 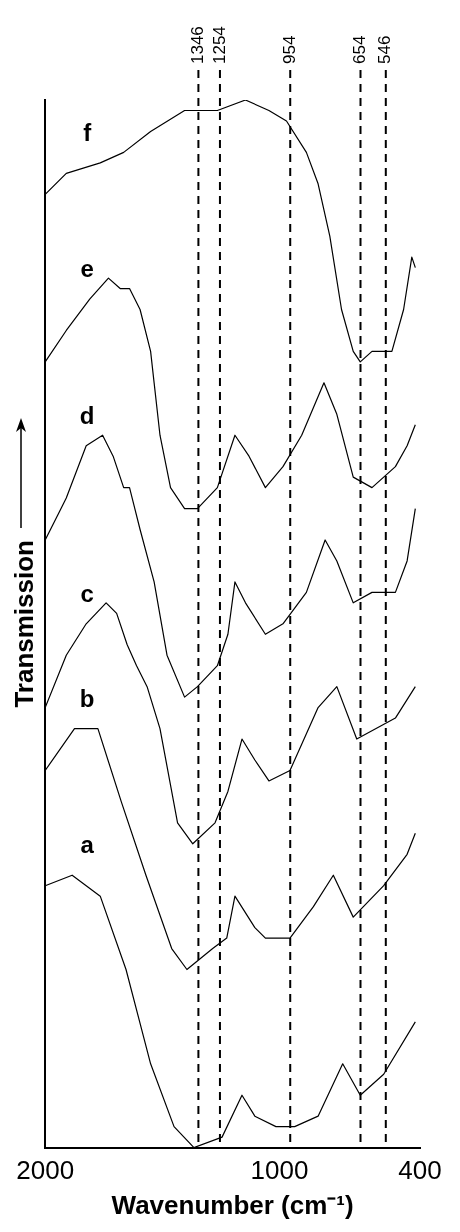 I want to click on x-tick-label: 2000, so click(x=45, y=1170).